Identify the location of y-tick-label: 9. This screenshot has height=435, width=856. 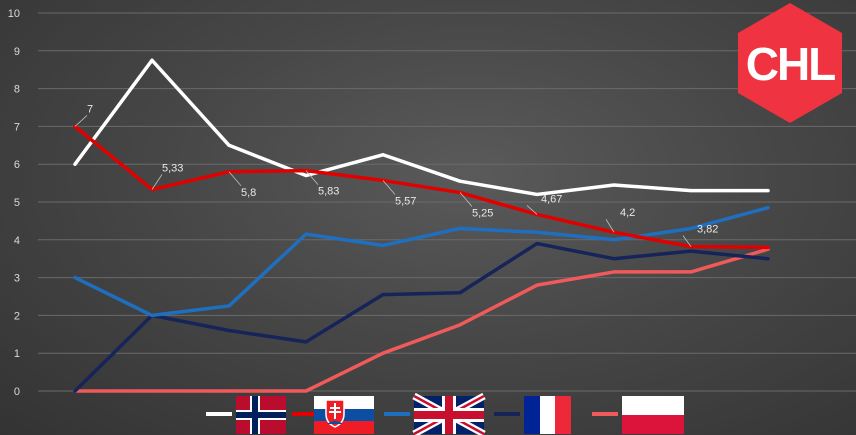
(17, 52).